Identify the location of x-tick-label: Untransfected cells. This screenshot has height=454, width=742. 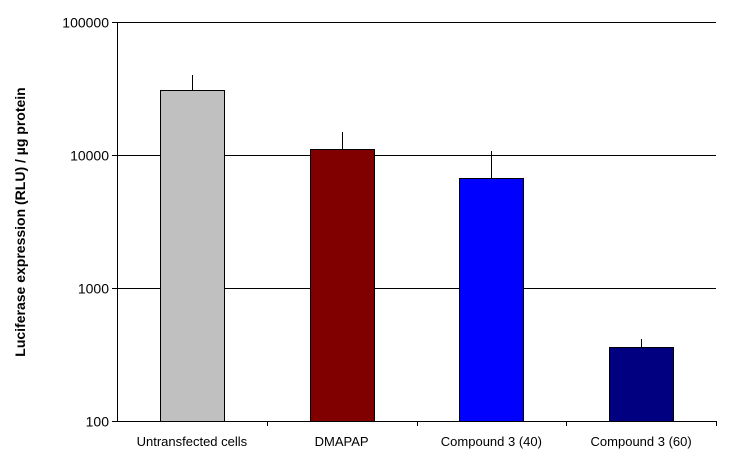
(192, 441).